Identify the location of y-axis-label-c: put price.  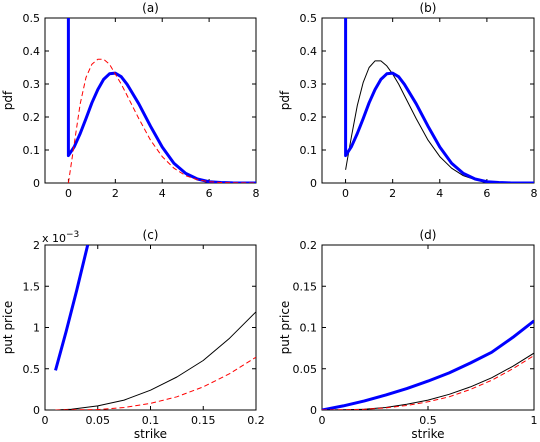
(8, 328).